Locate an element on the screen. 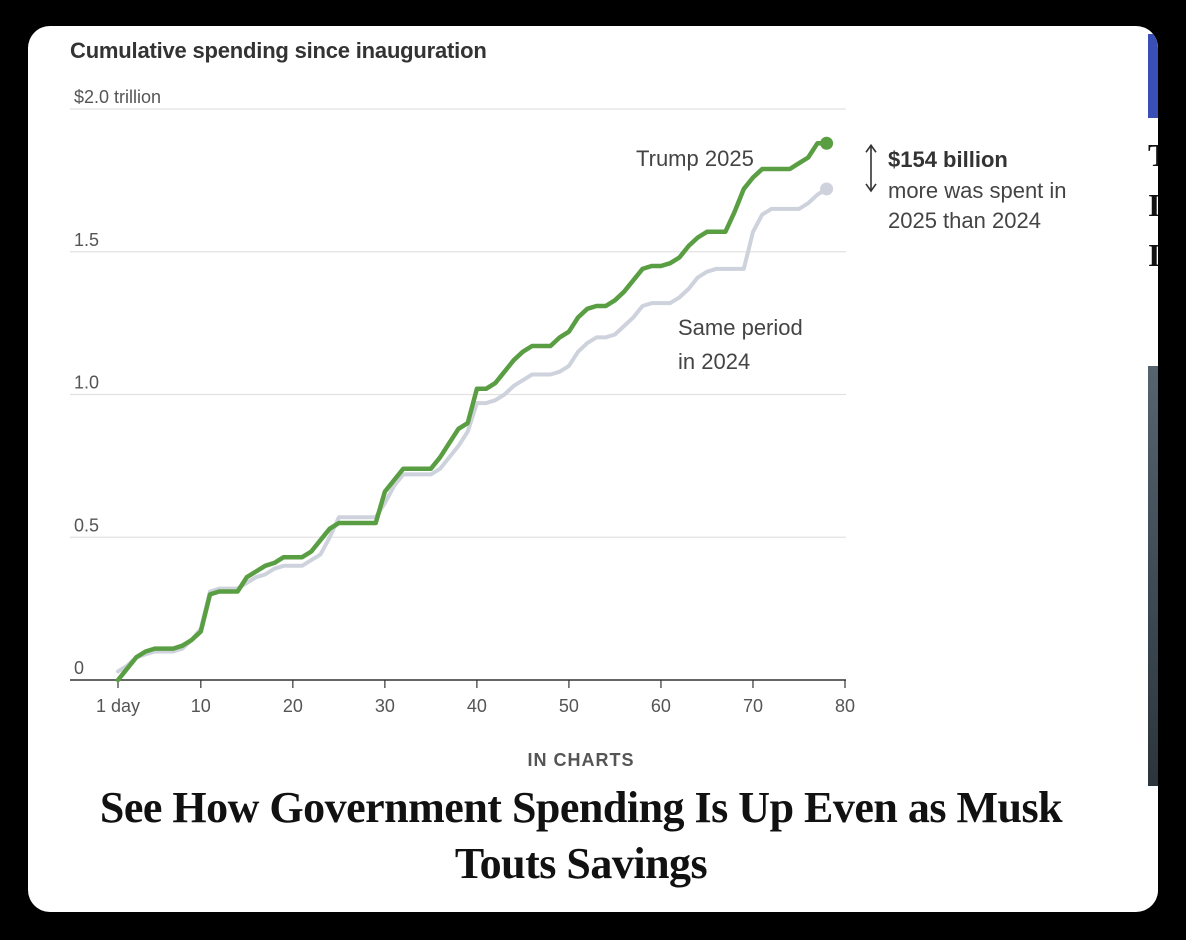 This screenshot has width=1186, height=940. article-kicker: IN CHARTS is located at coordinates (581, 760).